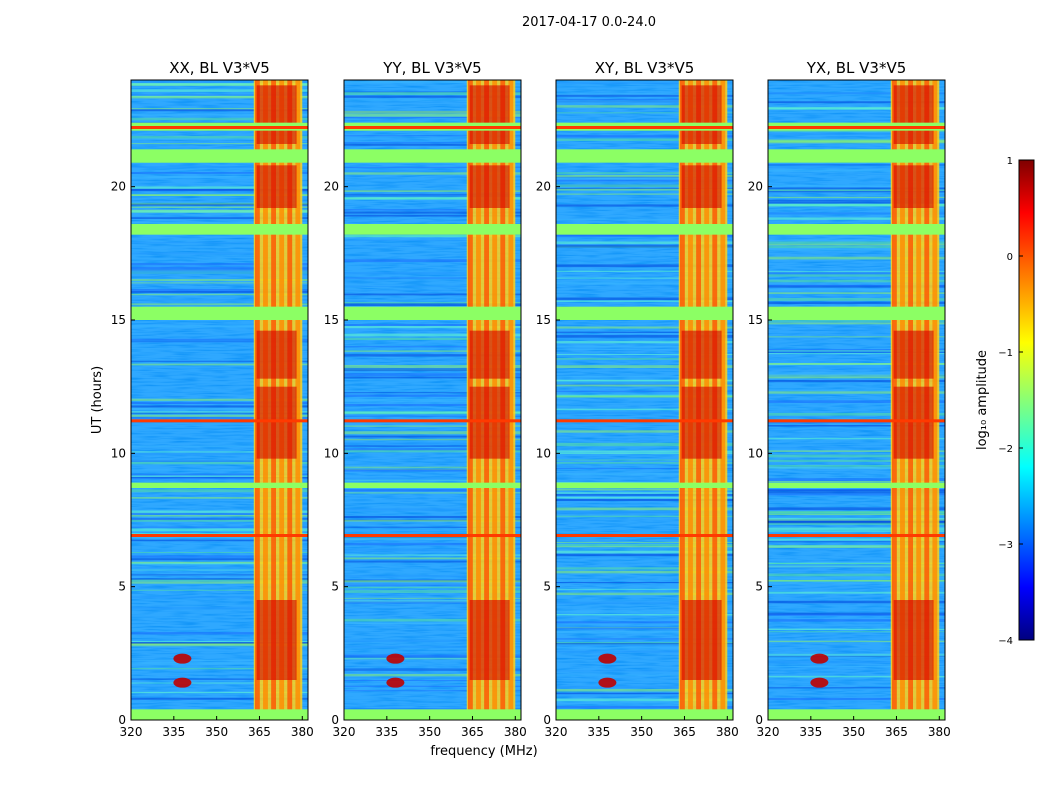 This screenshot has height=800, width=1050. What do you see at coordinates (644, 400) in the screenshot?
I see `panel-frame` at bounding box center [644, 400].